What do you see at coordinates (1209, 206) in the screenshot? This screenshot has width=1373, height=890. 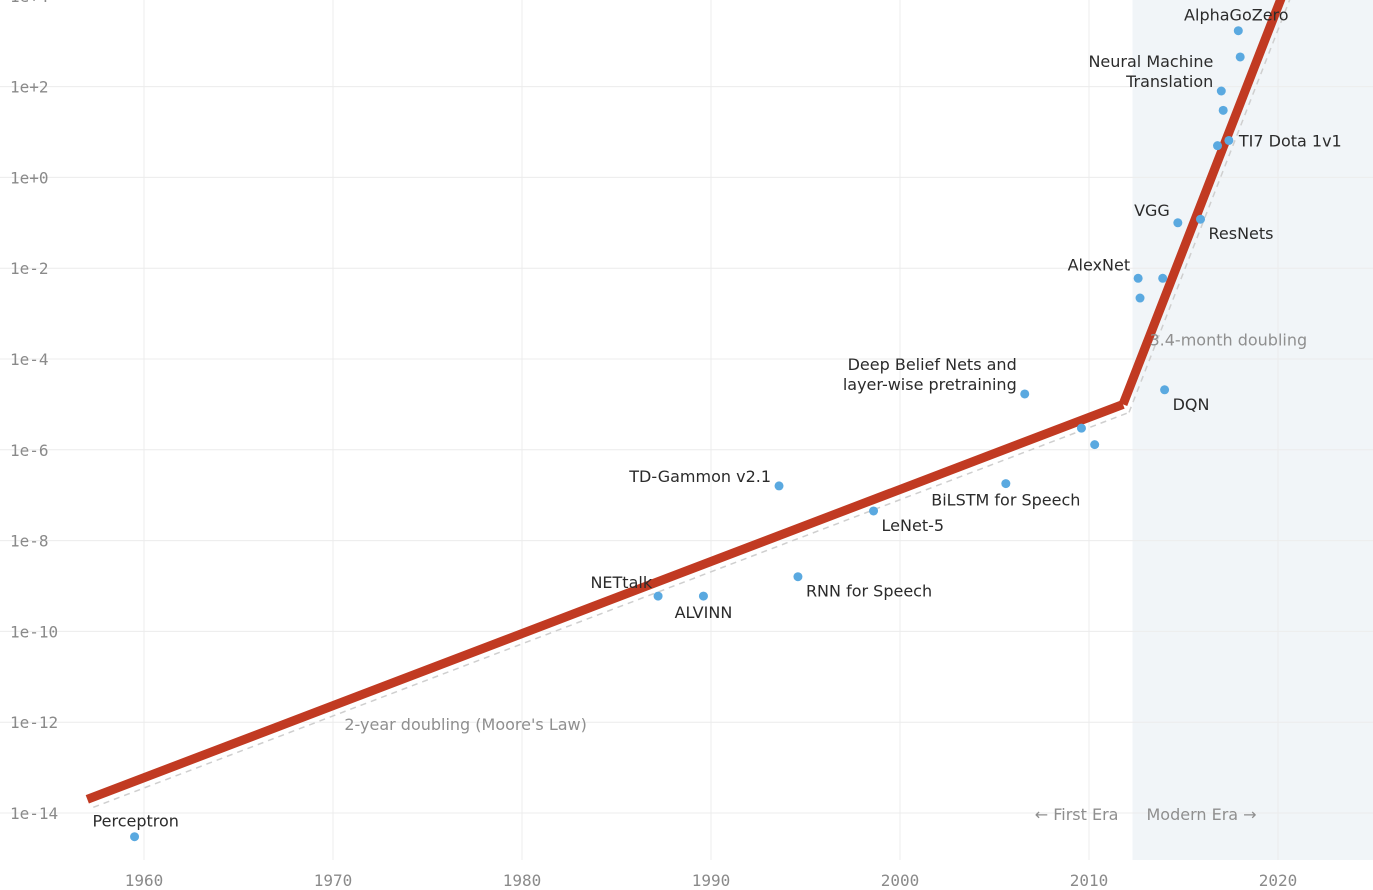 I see `trend-guide-line` at bounding box center [1209, 206].